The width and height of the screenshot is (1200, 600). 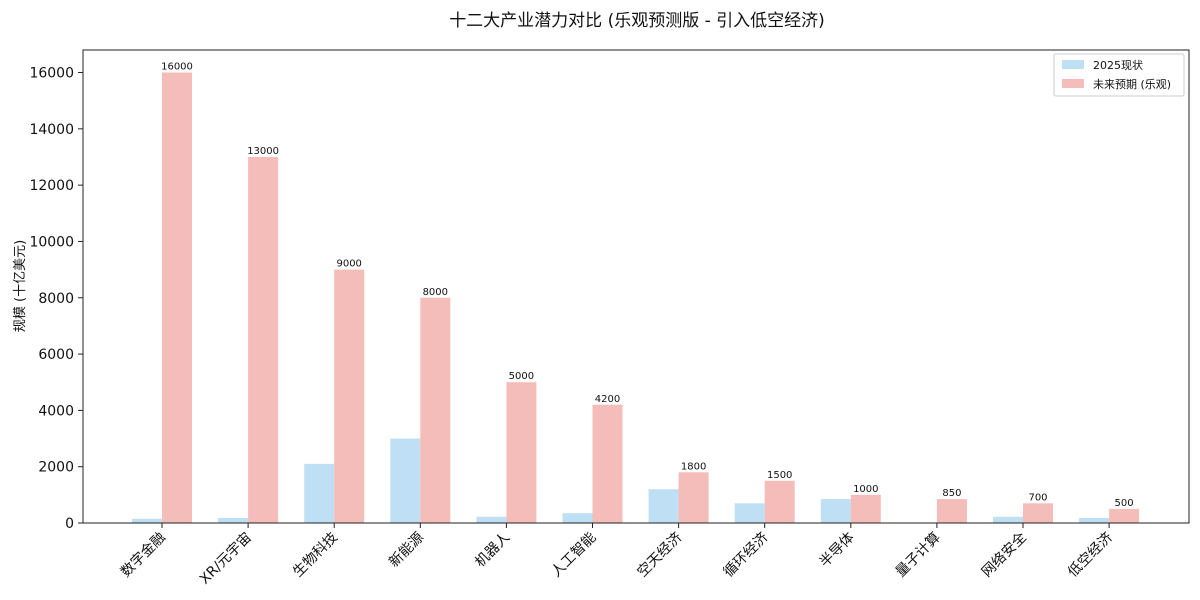 What do you see at coordinates (56, 411) in the screenshot?
I see `y-tick-label-2: 4000` at bounding box center [56, 411].